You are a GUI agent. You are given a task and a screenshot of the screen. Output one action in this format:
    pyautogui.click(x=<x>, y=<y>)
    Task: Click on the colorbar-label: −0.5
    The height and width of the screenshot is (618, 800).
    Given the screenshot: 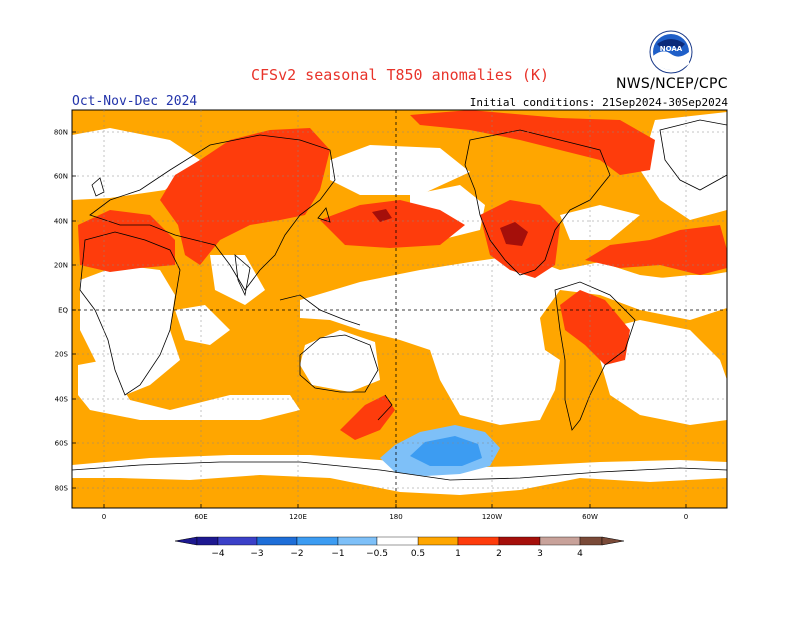 What is the action you would take?
    pyautogui.click(x=377, y=554)
    